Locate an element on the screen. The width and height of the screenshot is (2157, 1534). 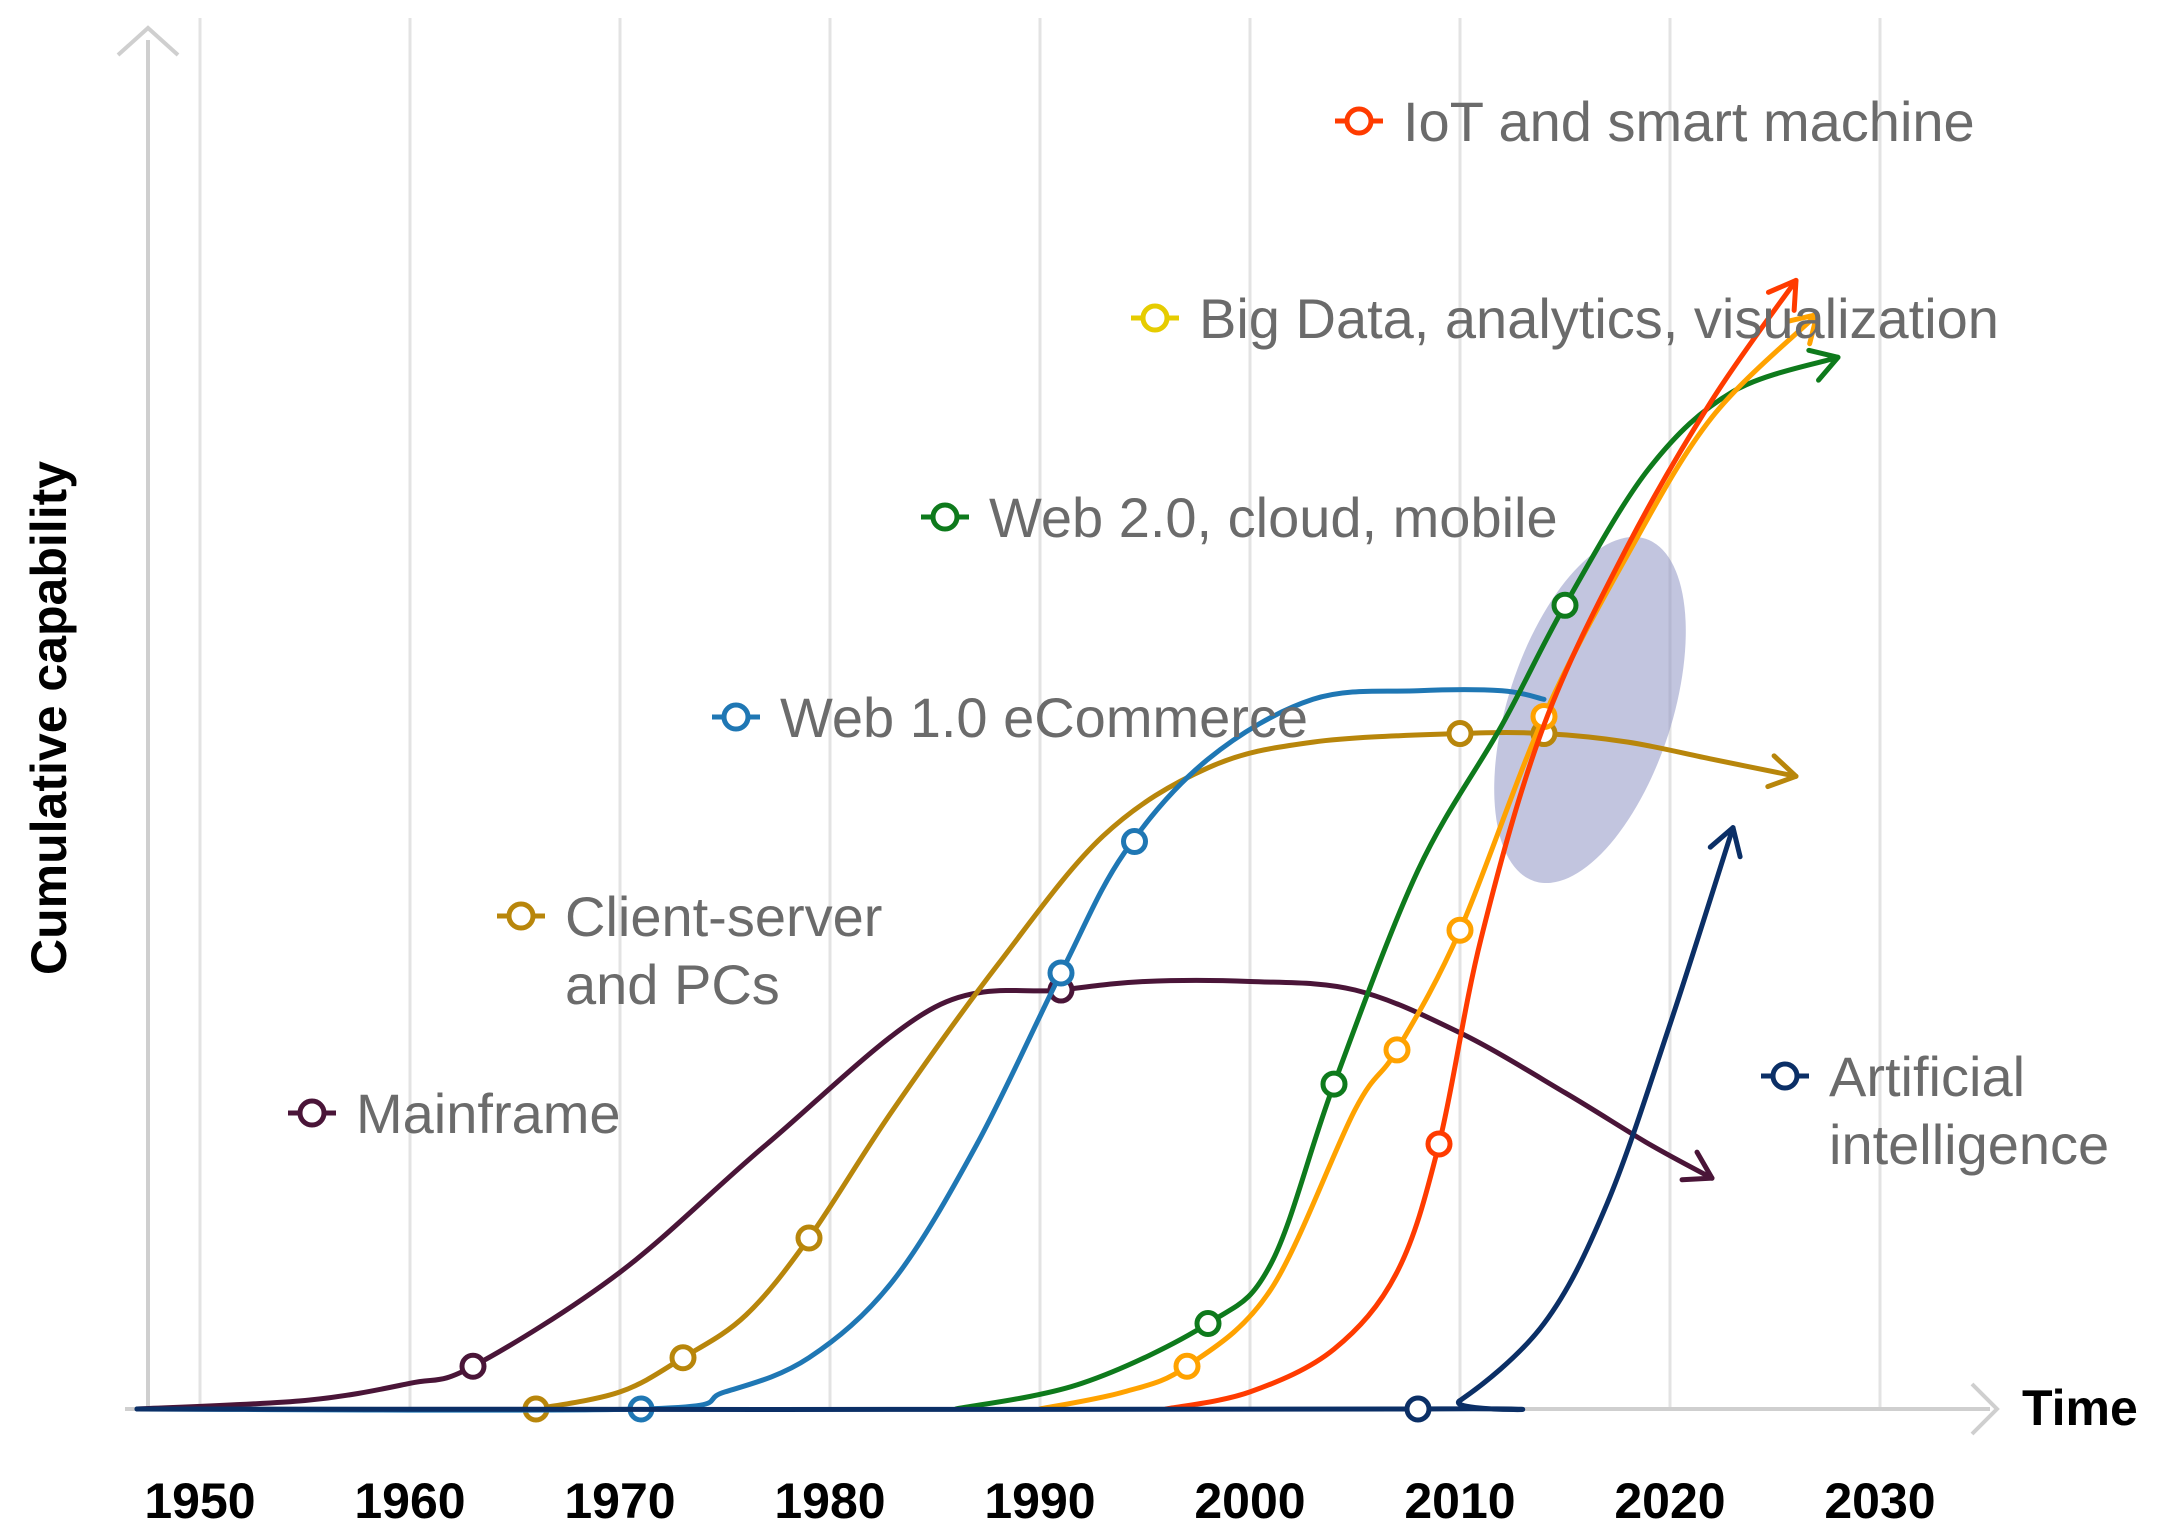
legend-item-web-1-0-ecommerce: Web 1.0 eCommerce is located at coordinates (1010, 717).